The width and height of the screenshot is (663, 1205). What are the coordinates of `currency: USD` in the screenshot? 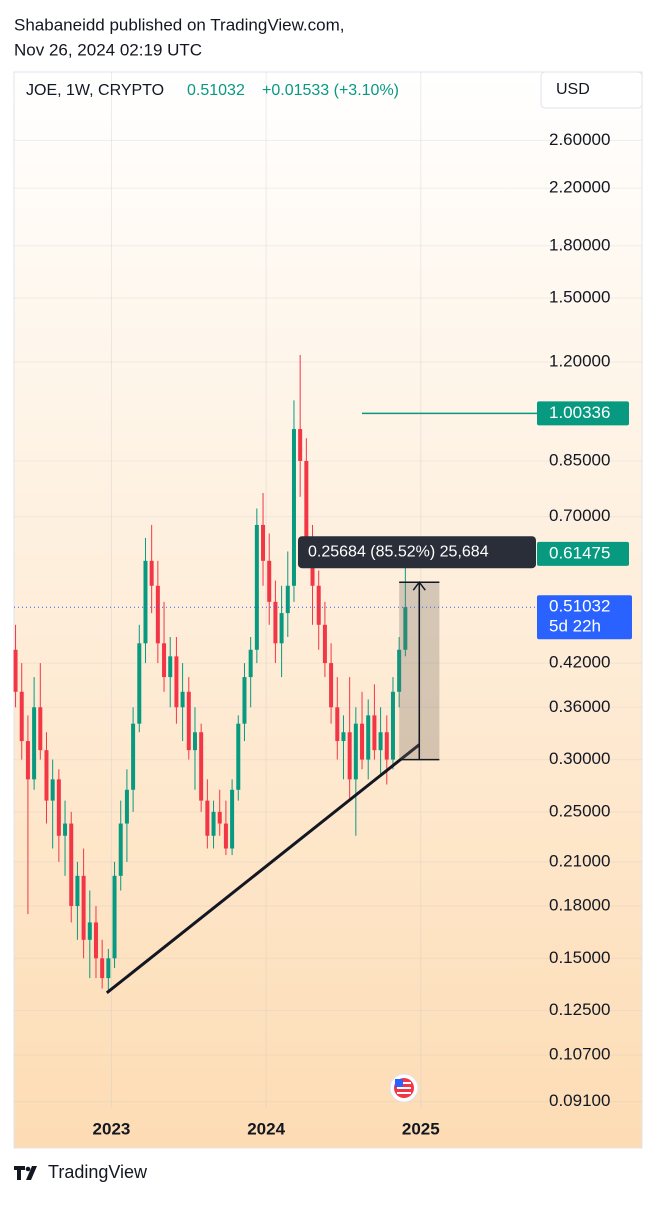 It's located at (573, 89).